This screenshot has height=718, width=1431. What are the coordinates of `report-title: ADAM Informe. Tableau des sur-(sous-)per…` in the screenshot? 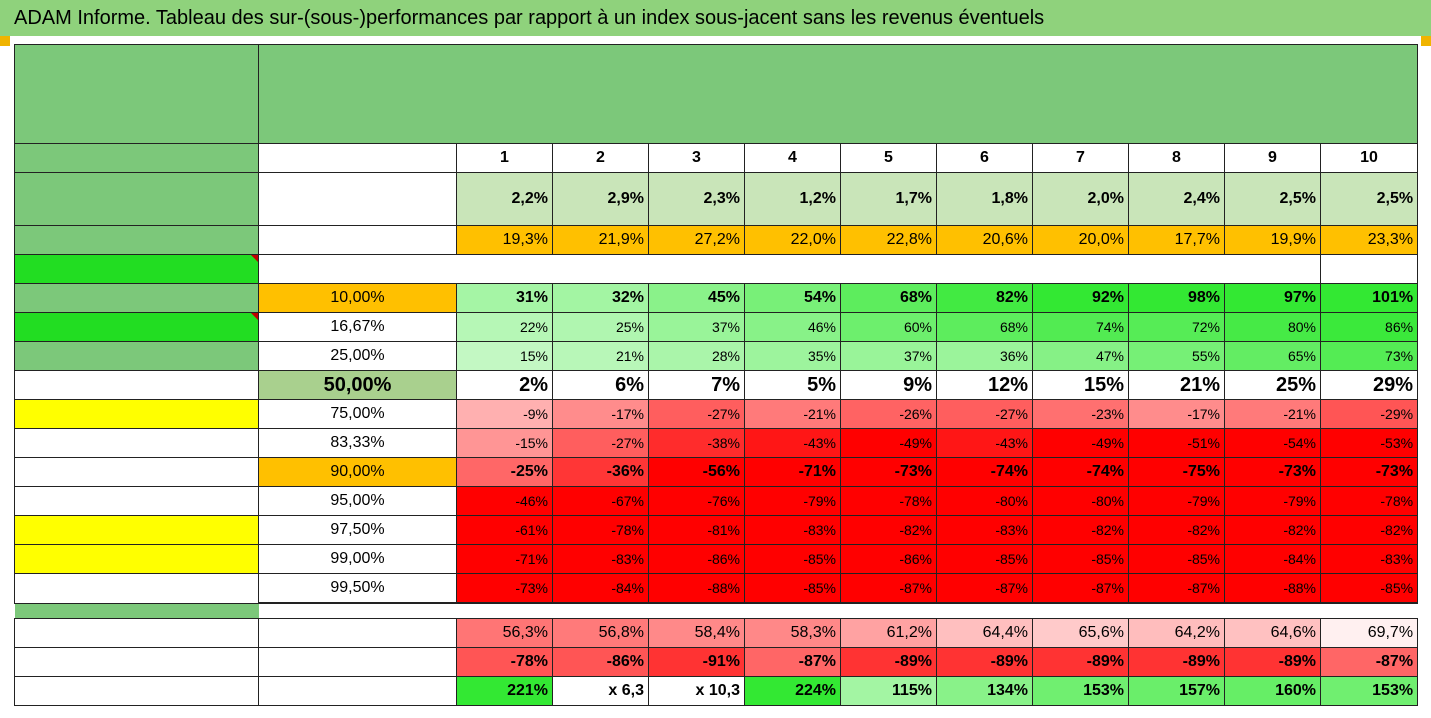 It's located at (529, 18).